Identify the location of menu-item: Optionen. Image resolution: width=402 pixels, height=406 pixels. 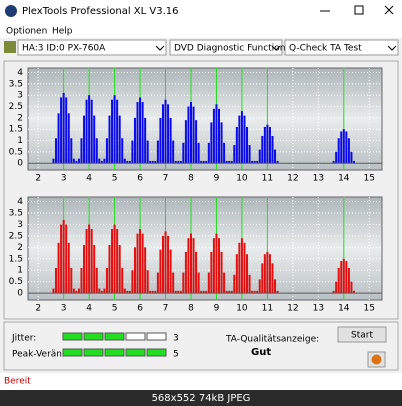
(26, 32).